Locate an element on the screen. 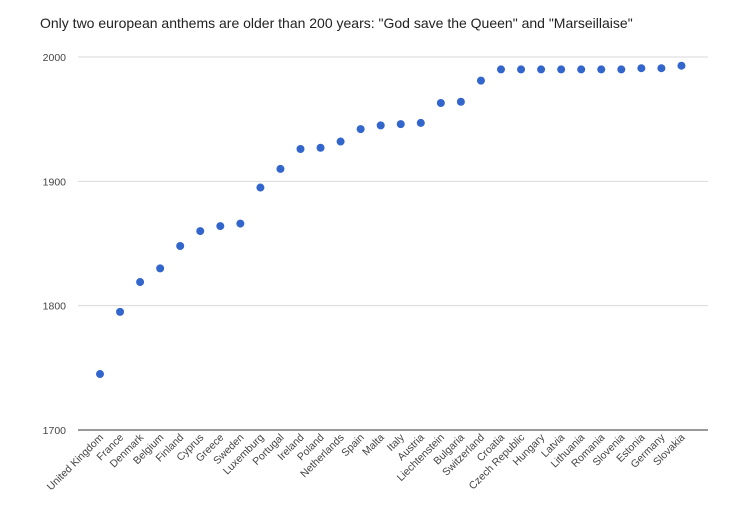  y-axis-tick-labels: 1700 1800 1900 2000 is located at coordinates (55, 244).